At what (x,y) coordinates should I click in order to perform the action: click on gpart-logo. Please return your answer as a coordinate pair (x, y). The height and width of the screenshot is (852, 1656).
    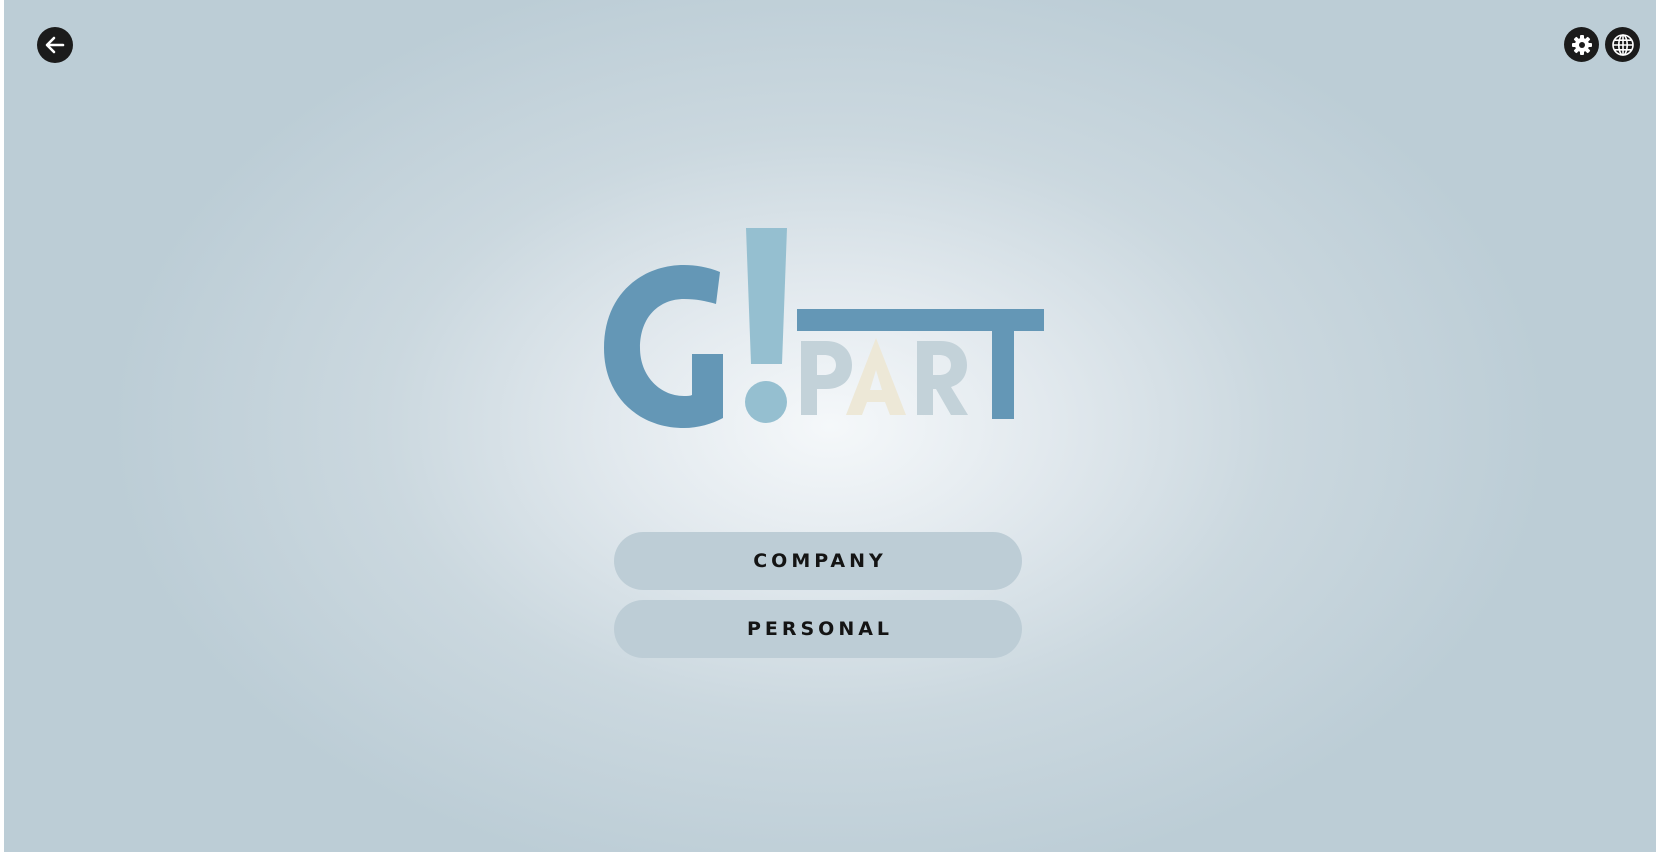
    Looking at the image, I should click on (824, 328).